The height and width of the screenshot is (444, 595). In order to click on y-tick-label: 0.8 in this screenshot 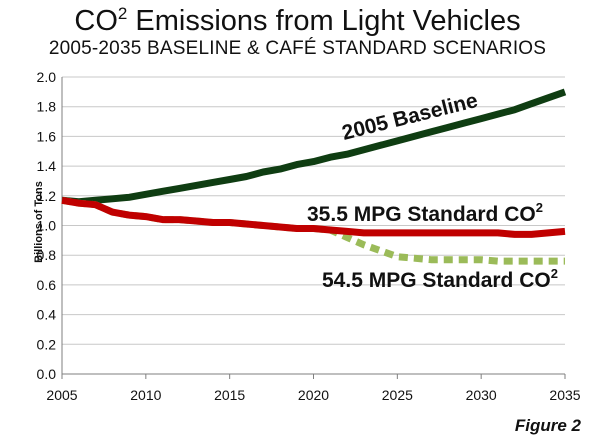, I will do `click(47, 255)`.